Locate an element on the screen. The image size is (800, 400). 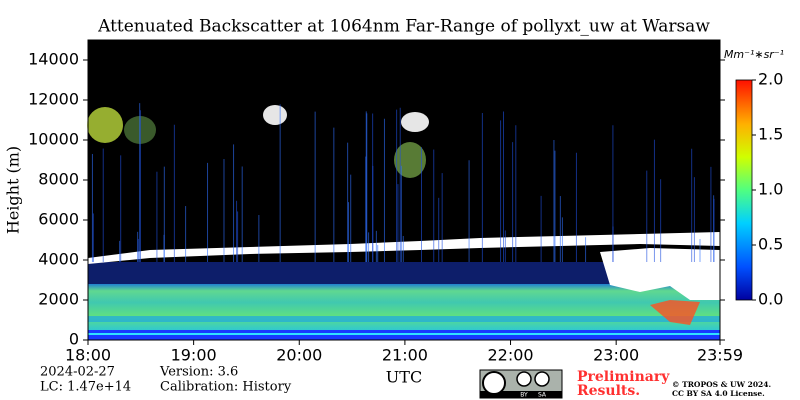
colorbar-tick-label: 0.0 is located at coordinates (770, 299).